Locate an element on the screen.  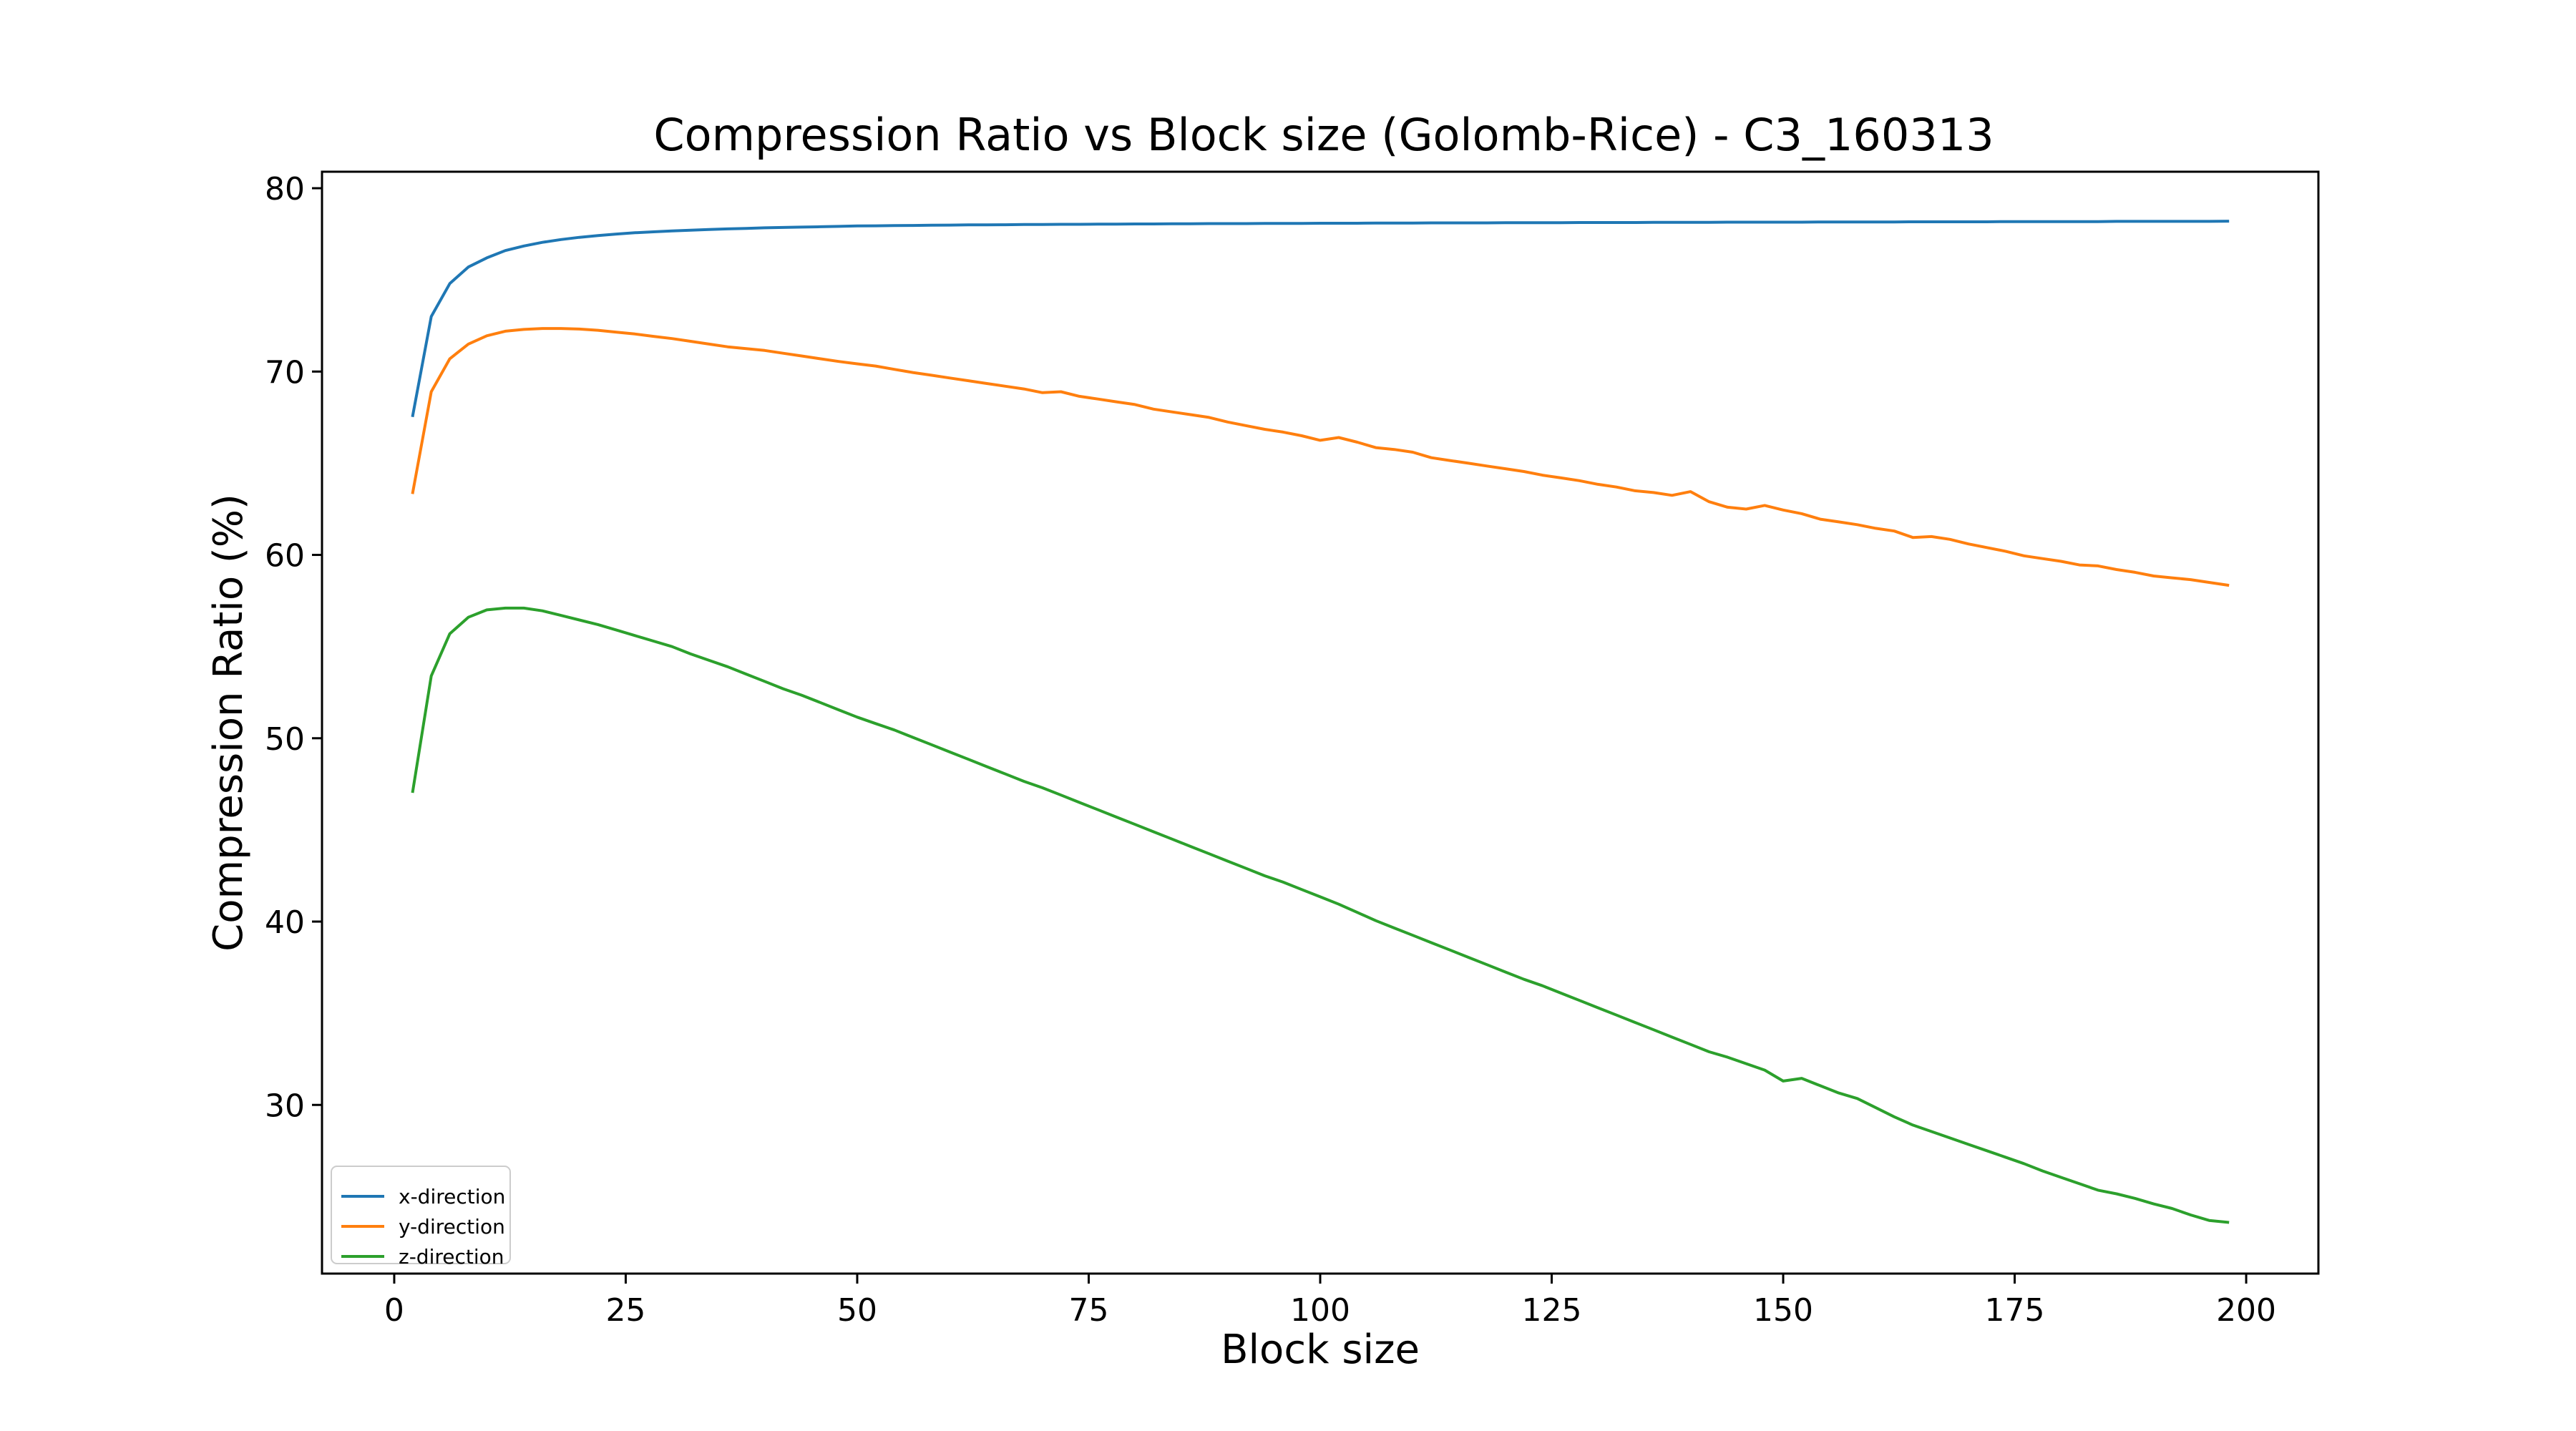
x-tick-label: 50 is located at coordinates (857, 1310).